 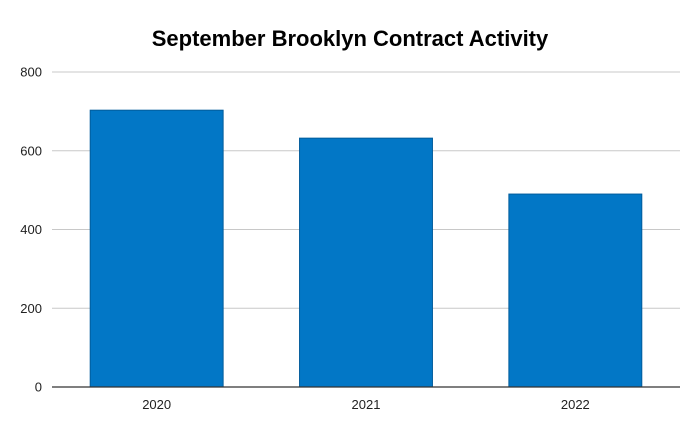 What do you see at coordinates (575, 290) in the screenshot?
I see `bar-2022` at bounding box center [575, 290].